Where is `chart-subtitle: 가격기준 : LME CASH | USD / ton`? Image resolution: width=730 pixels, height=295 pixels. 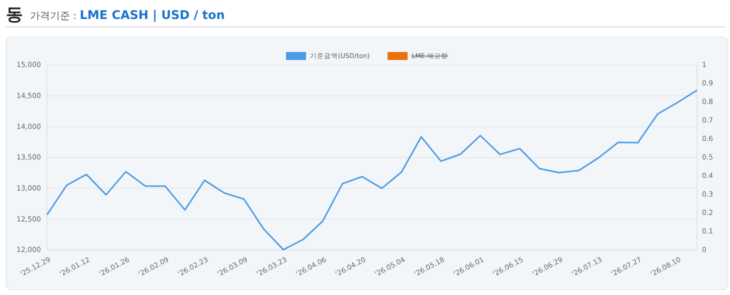 chart-subtitle: 가격기준 : LME CASH | USD / ton is located at coordinates (127, 15).